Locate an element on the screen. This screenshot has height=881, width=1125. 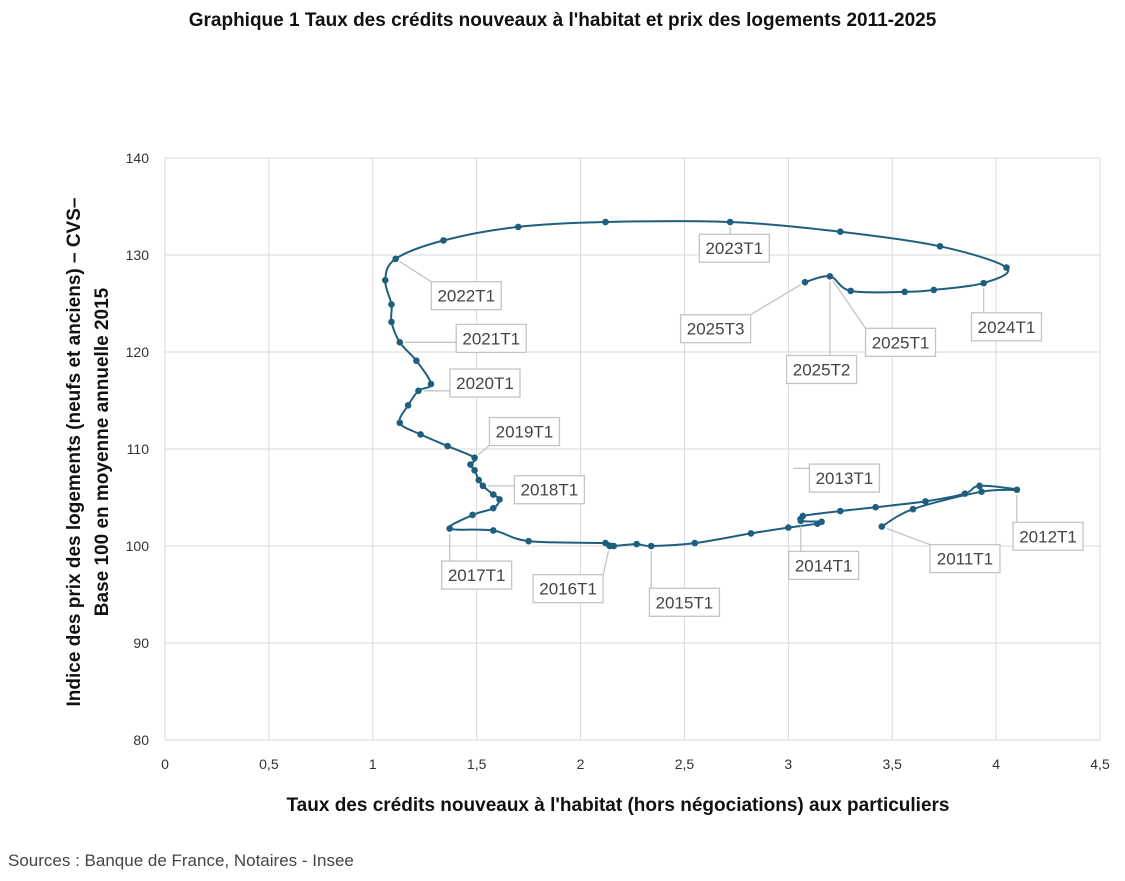
x-tick-labels: 0 0,5 1 1,5 2 2,5 3 3,5 4 4,5 is located at coordinates (635, 764).